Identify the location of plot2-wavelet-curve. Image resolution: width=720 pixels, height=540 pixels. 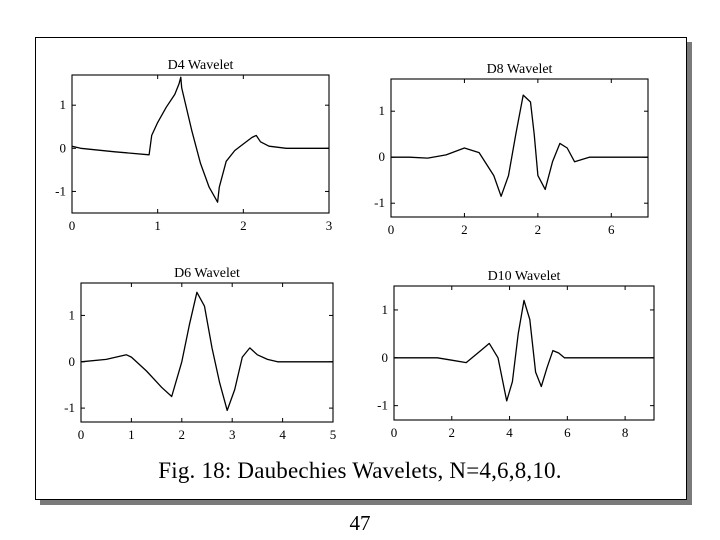
(519, 145).